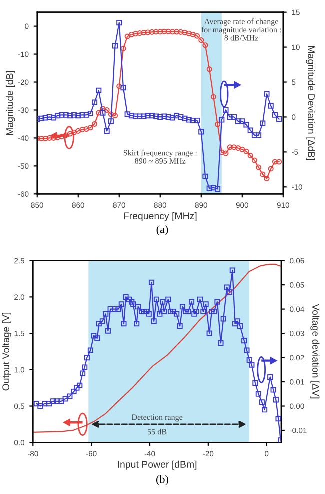  Describe the element at coordinates (160, 217) in the screenshot. I see `x-axis-title: Frequency [MHz]` at that location.